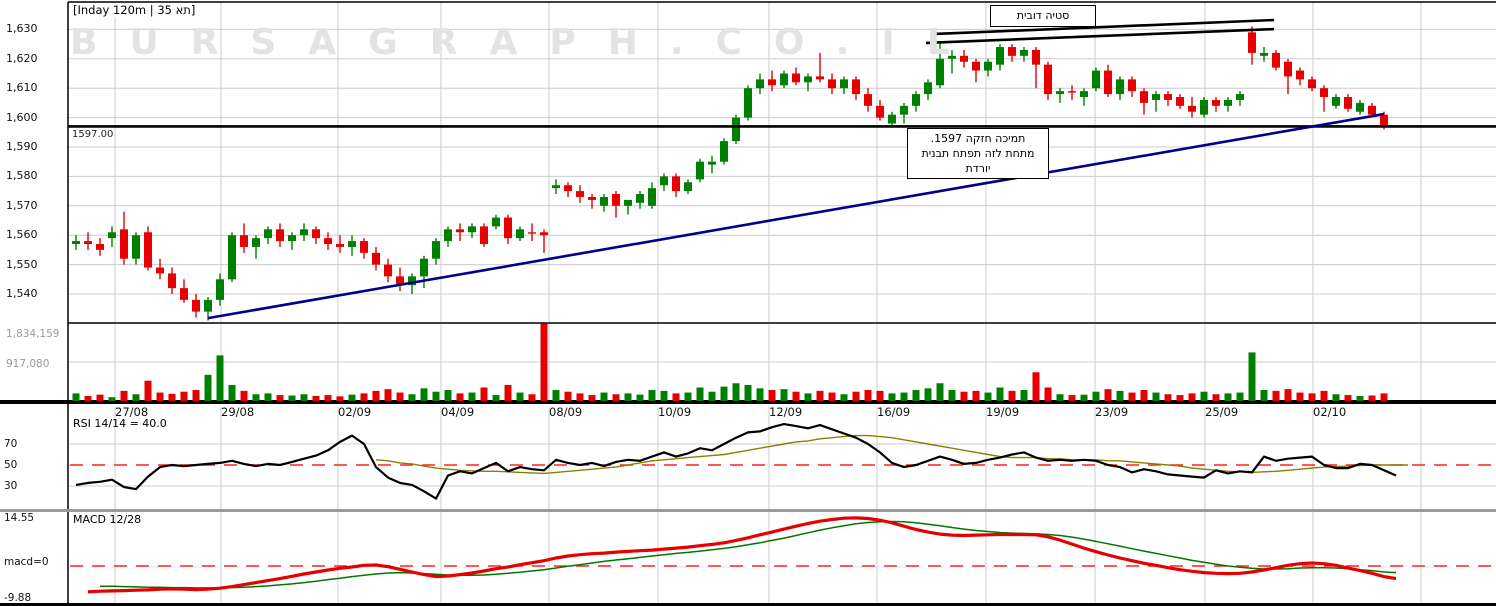 Image resolution: width=1496 pixels, height=606 pixels. What do you see at coordinates (894, 412) in the screenshot?
I see `date-axis-label: 16/09` at bounding box center [894, 412].